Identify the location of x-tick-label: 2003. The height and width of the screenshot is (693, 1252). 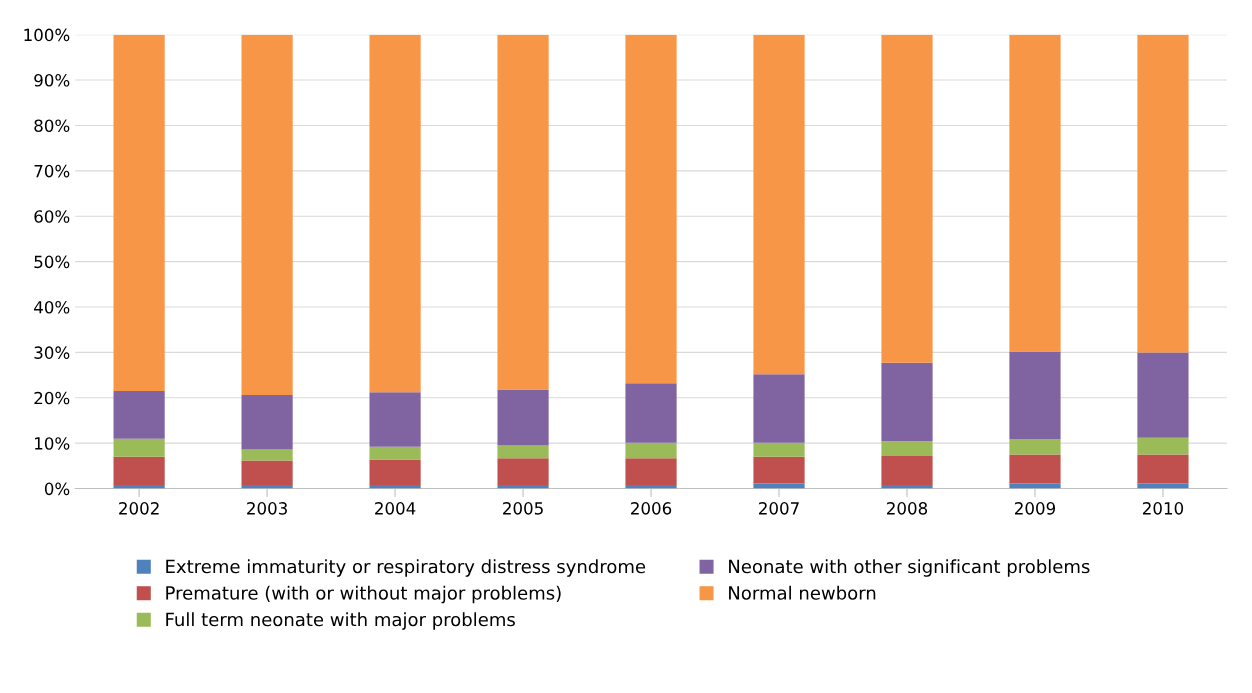
(267, 508).